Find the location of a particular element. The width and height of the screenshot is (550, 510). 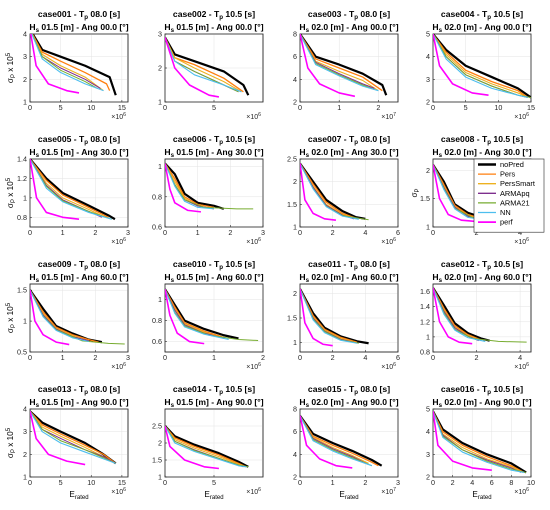

y-tick-label: 0.8 is located at coordinates (157, 196).